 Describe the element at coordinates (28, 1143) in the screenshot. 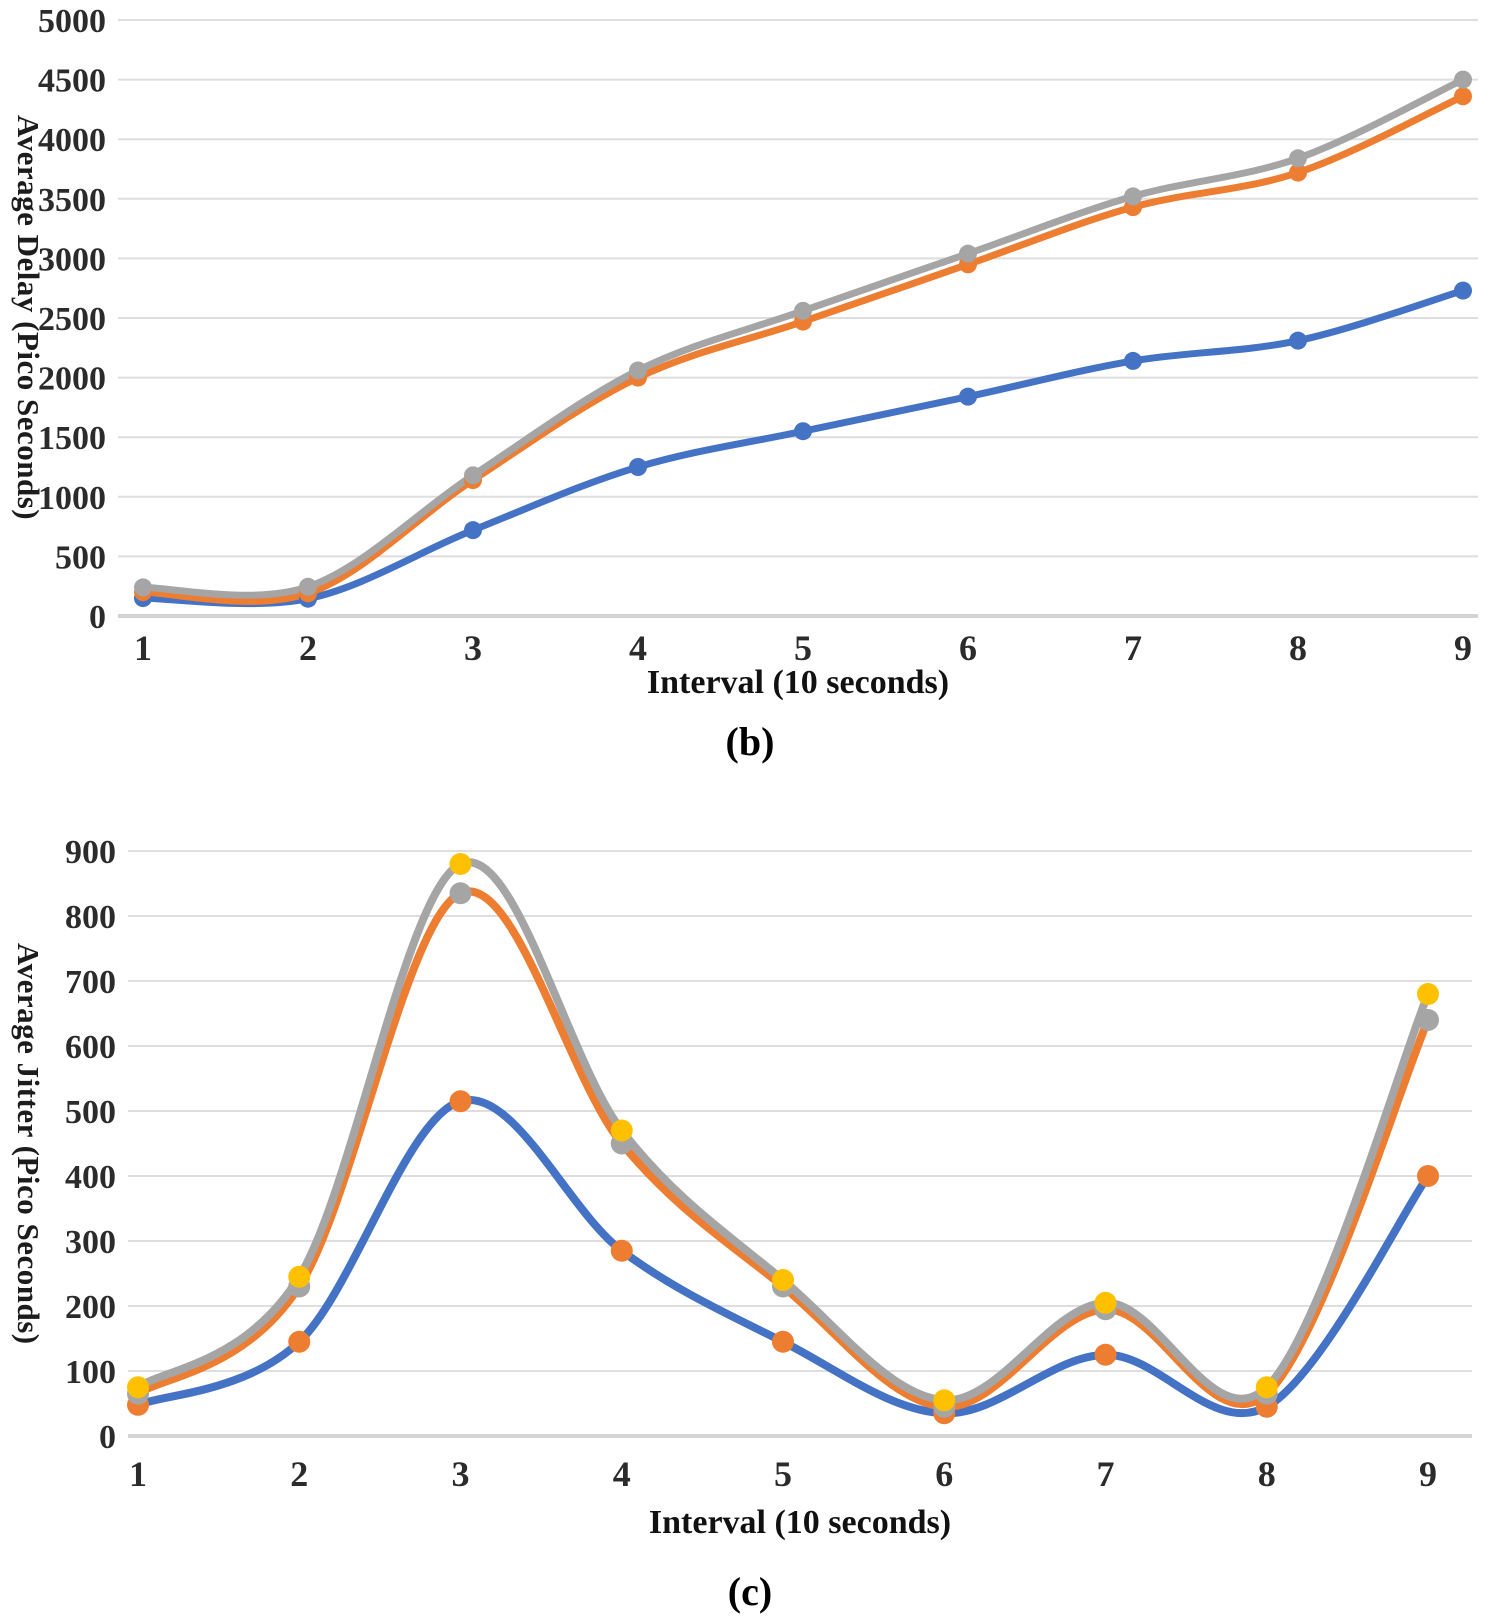

I see `chart-c-y-axis-title: Average Jitter (Pico Seconds)` at that location.